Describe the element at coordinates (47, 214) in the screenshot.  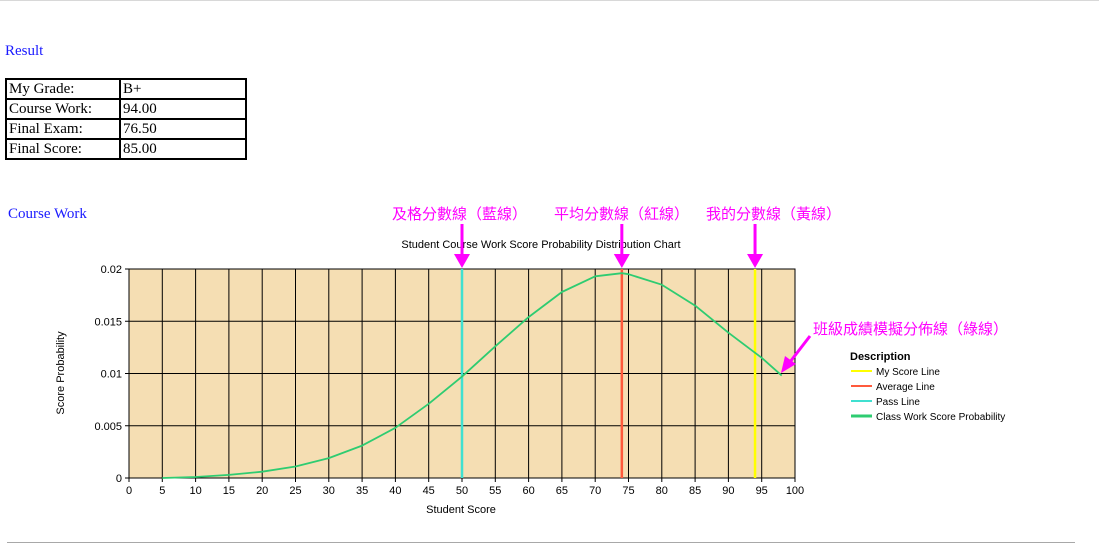
I see `course-work-heading: Course Work` at that location.